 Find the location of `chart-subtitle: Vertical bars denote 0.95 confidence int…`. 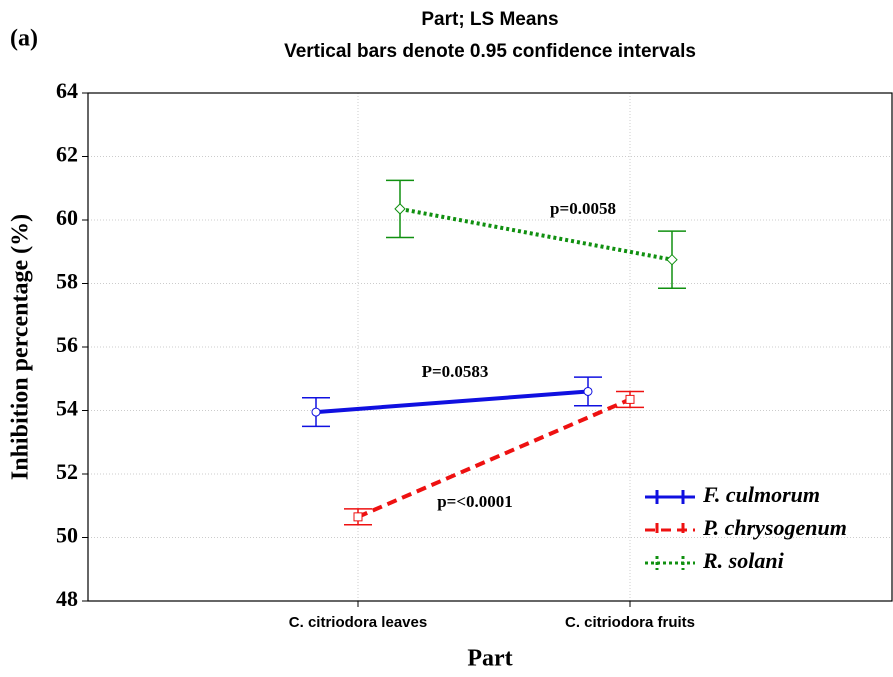

chart-subtitle: Vertical bars denote 0.95 confidence int… is located at coordinates (490, 51).